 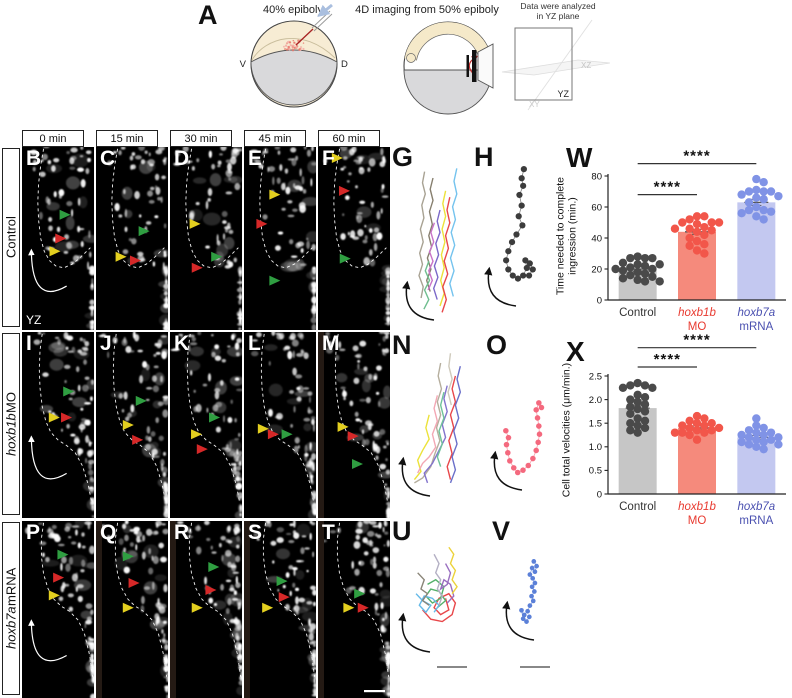 I want to click on injection-arrow-icon, so click(x=325, y=10).